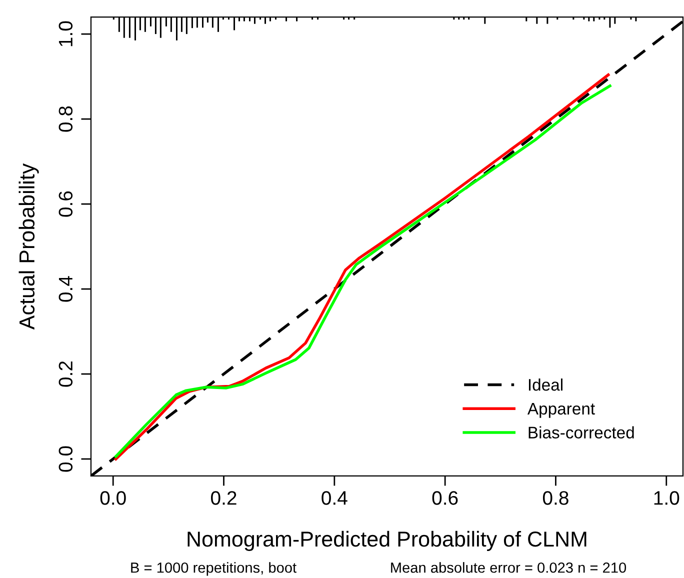 This screenshot has height=578, width=684. Describe the element at coordinates (387, 540) in the screenshot. I see `x-axis-title: Nomogram-Predicted Probability of CLNM` at that location.